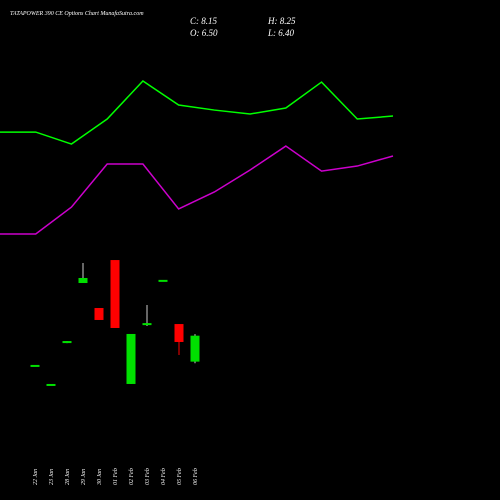 The image size is (500, 500). I want to click on x-tick-label: 01 Feb, so click(116, 476).